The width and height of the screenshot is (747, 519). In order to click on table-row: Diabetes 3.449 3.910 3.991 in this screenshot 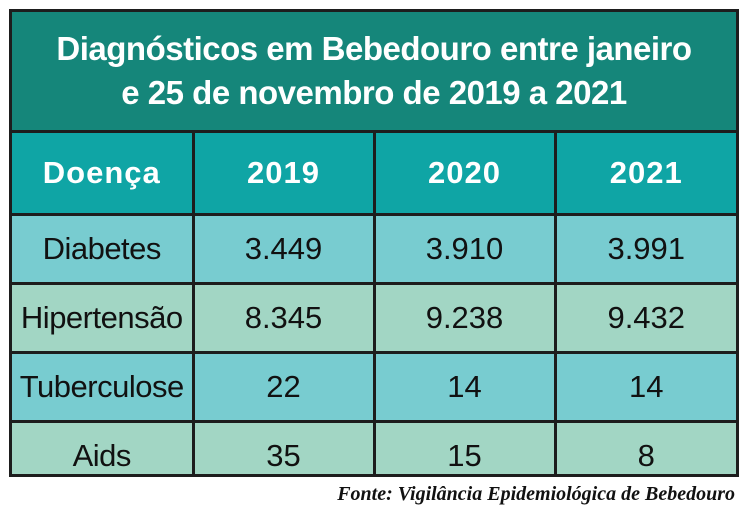, I will do `click(374, 249)`.